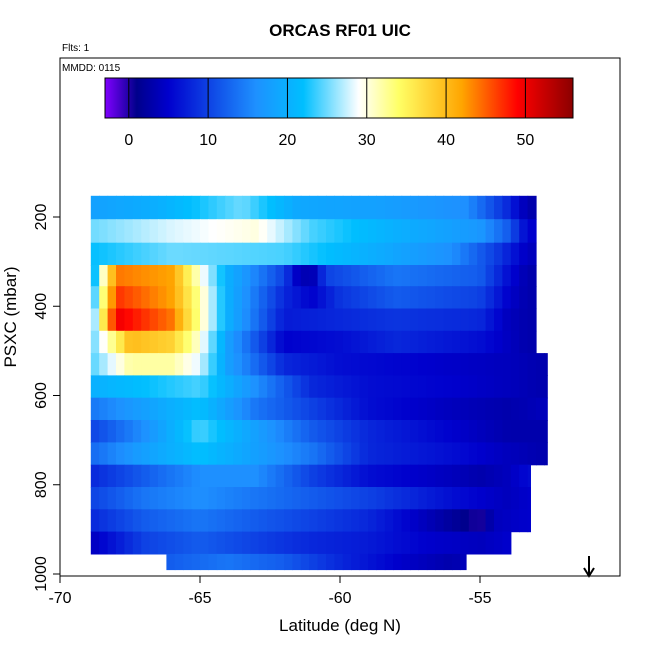 The image size is (650, 650). Describe the element at coordinates (10, 316) in the screenshot. I see `y-axis-label: PSXC (mbar)` at that location.